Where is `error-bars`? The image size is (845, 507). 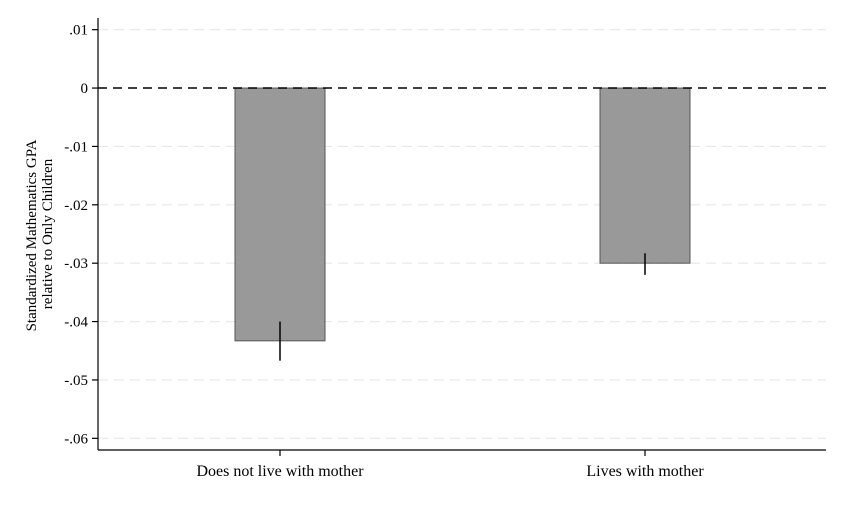
error-bars is located at coordinates (462, 307).